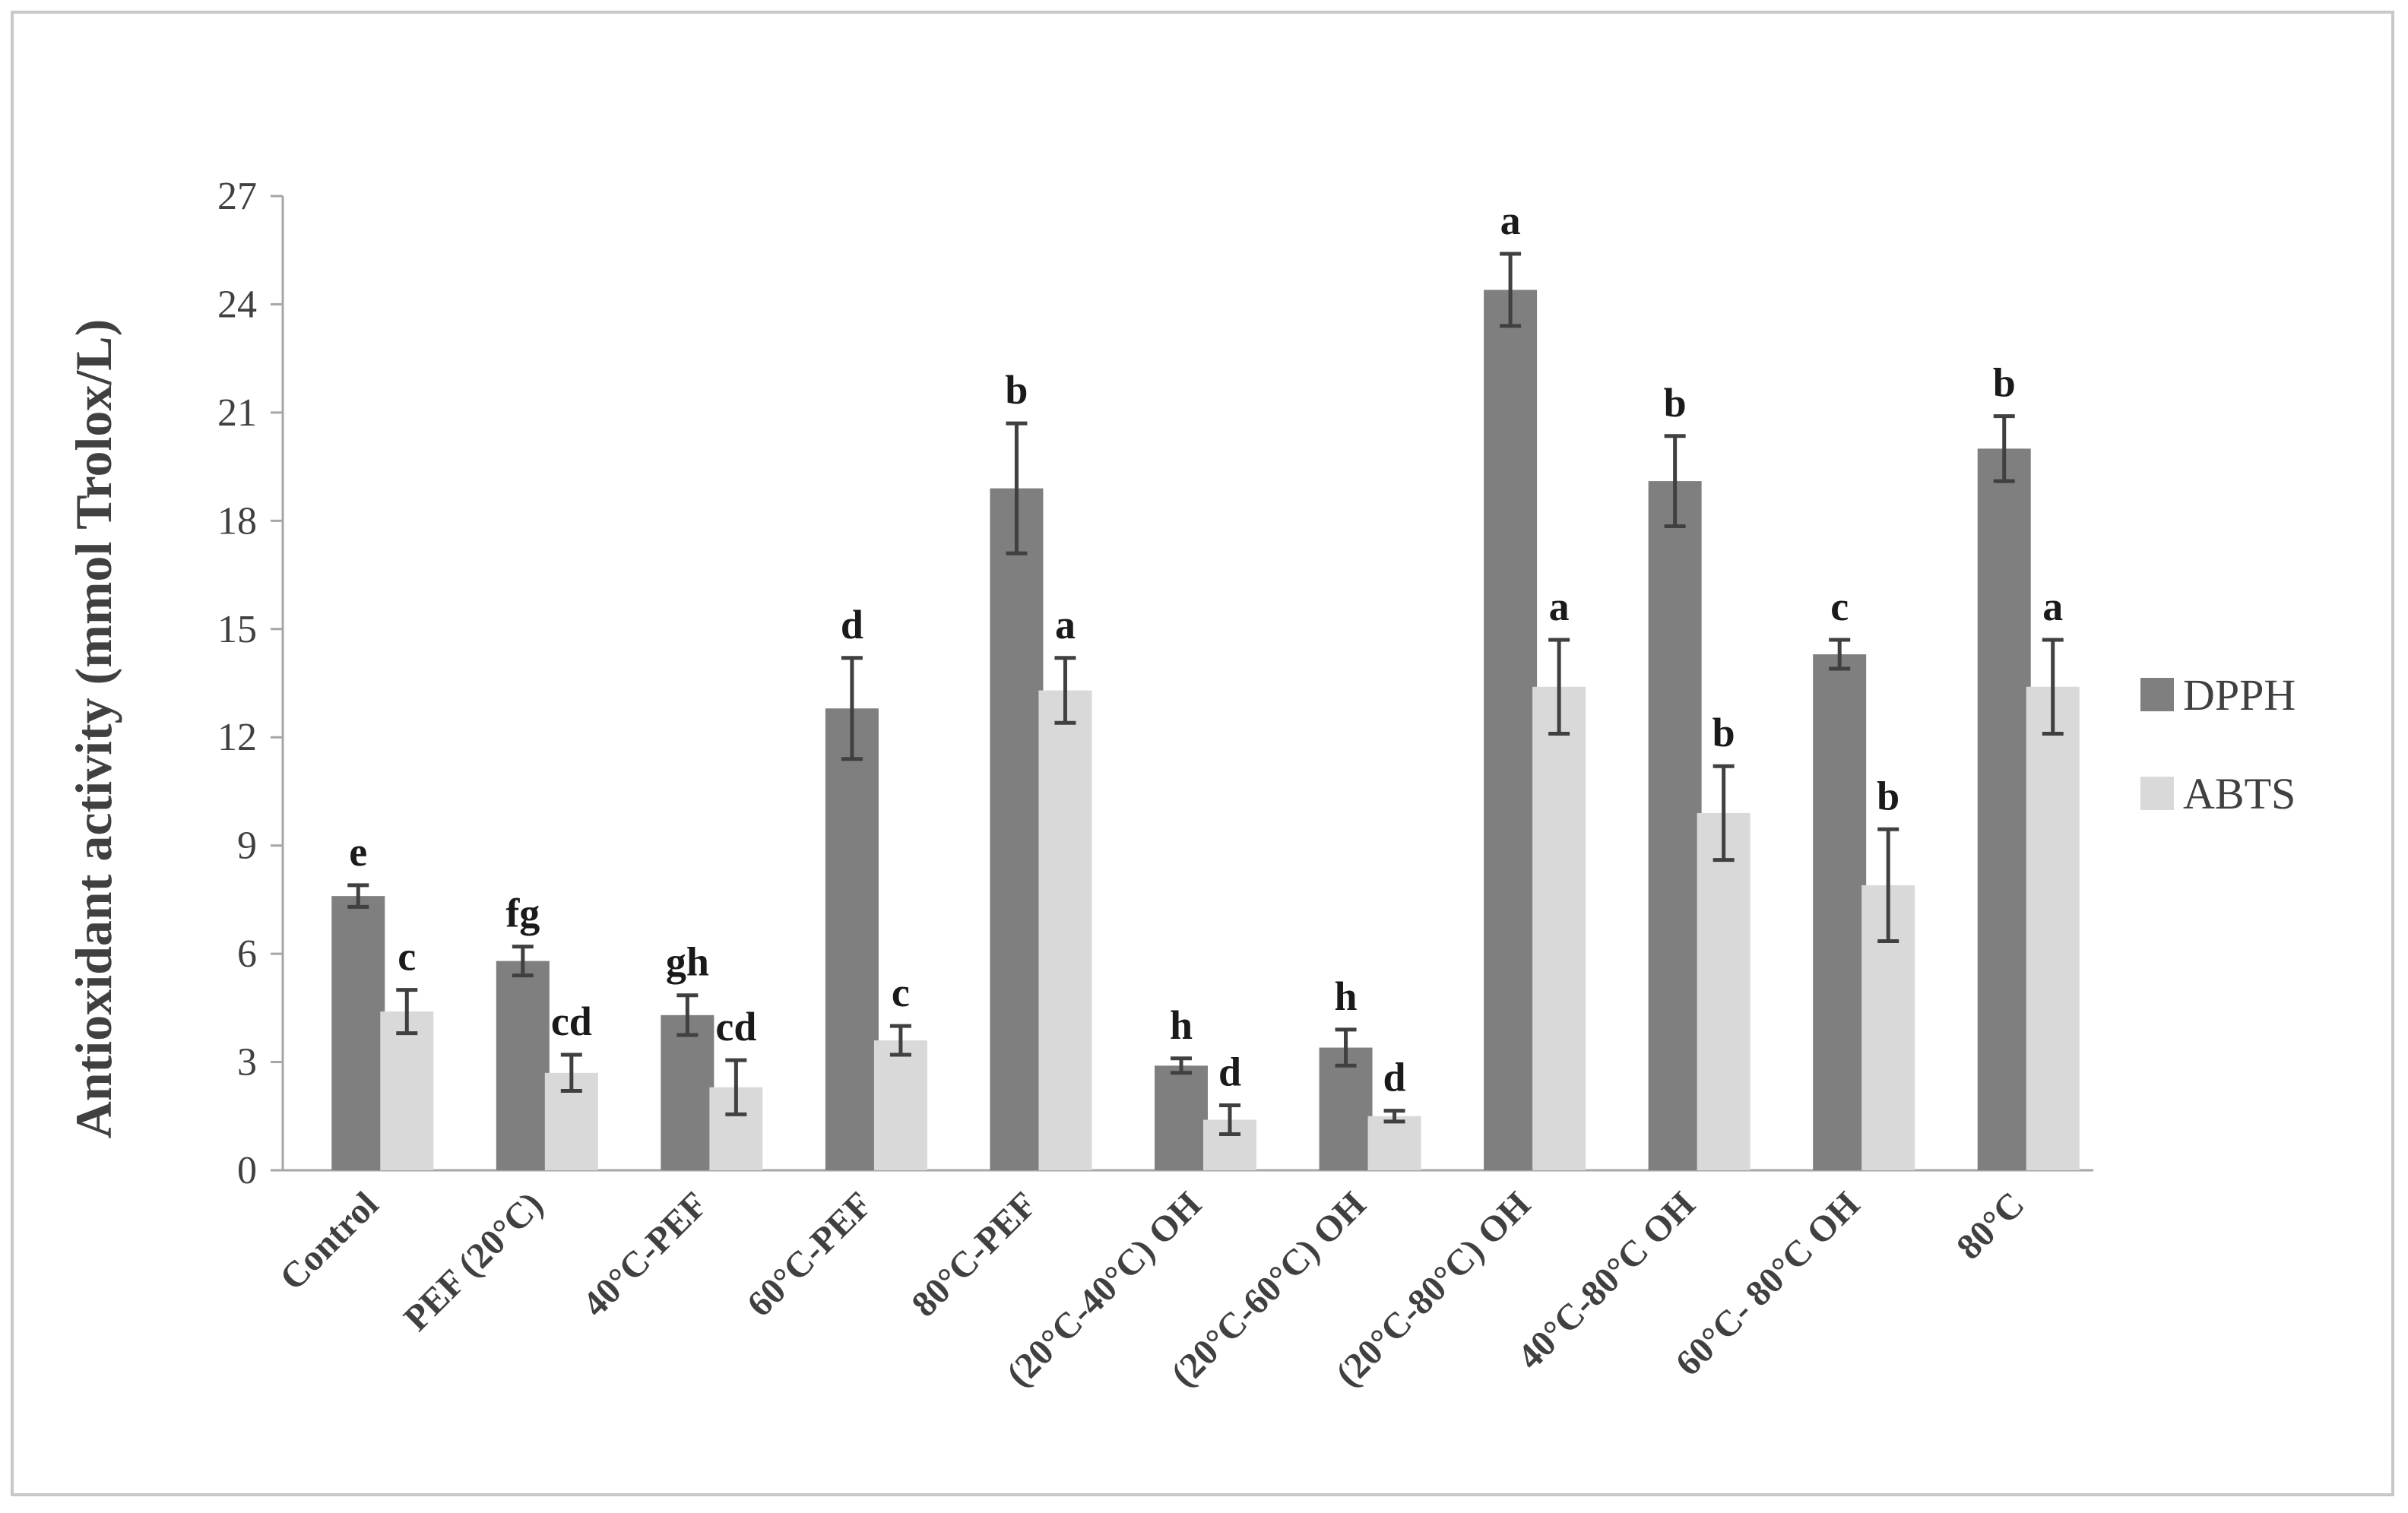  Describe the element at coordinates (237, 304) in the screenshot. I see `y-tick-label: 24` at that location.